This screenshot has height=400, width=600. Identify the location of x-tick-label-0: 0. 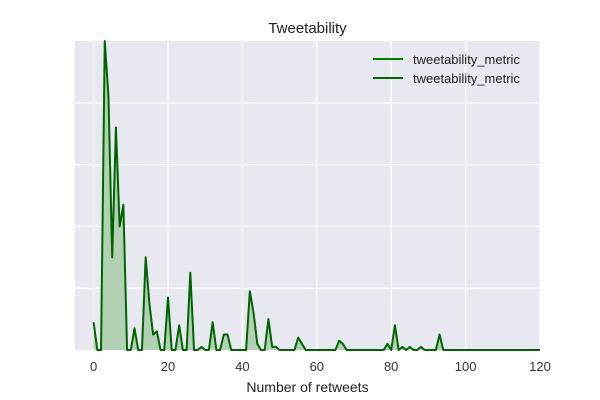
(93, 366).